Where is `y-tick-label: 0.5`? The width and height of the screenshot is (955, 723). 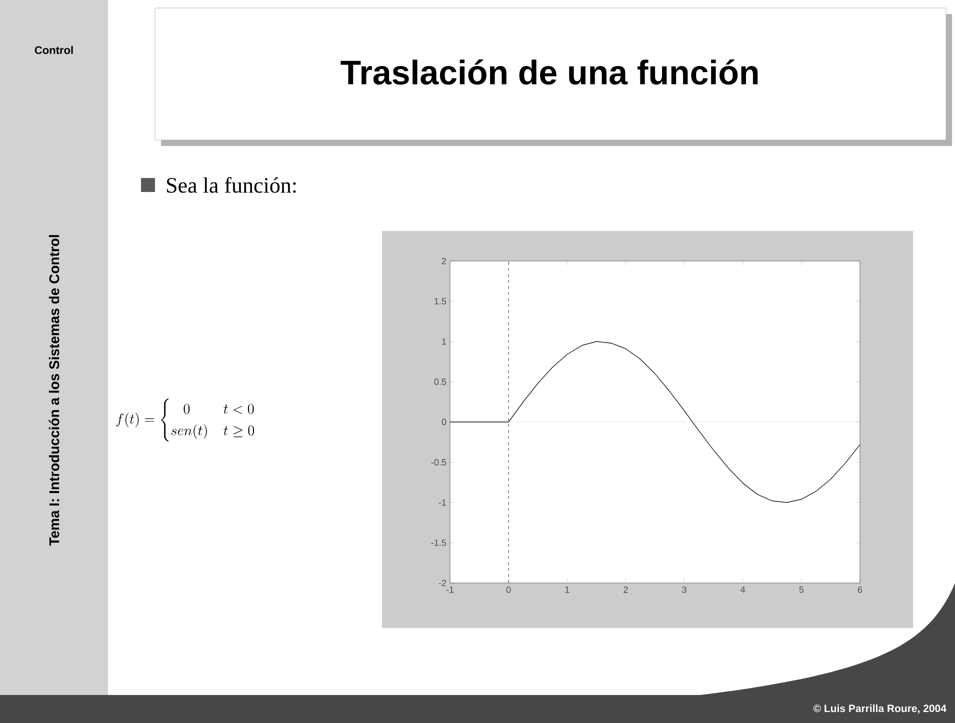
y-tick-label: 0.5 is located at coordinates (440, 381).